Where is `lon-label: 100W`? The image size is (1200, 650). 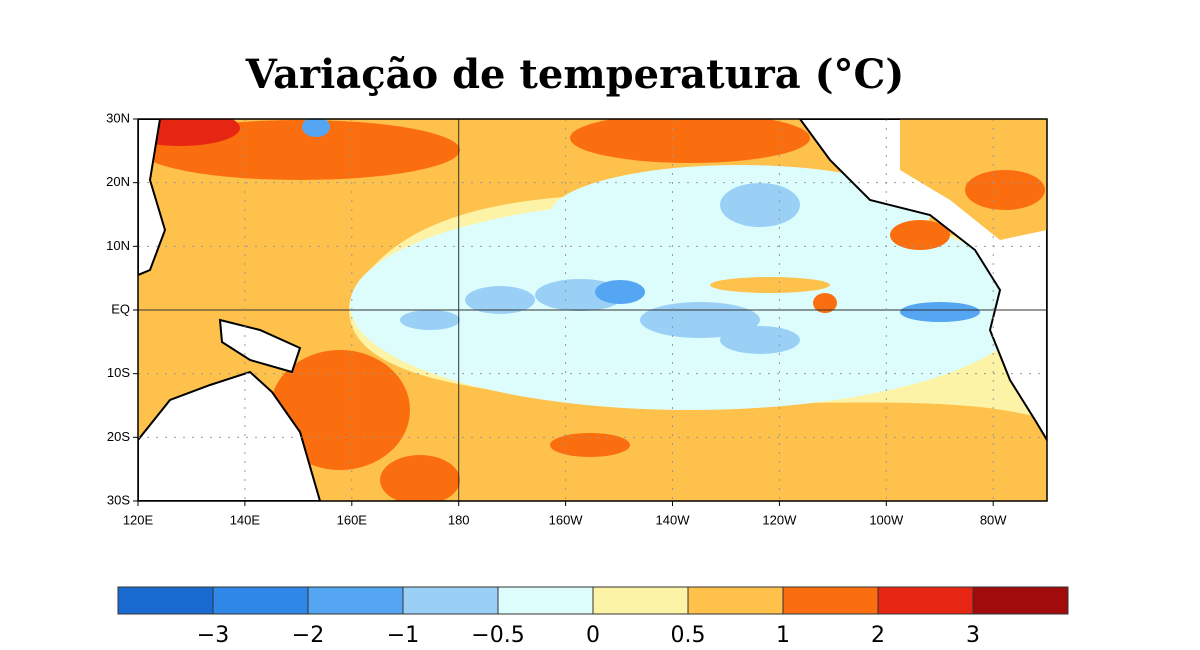 lon-label: 100W is located at coordinates (886, 519).